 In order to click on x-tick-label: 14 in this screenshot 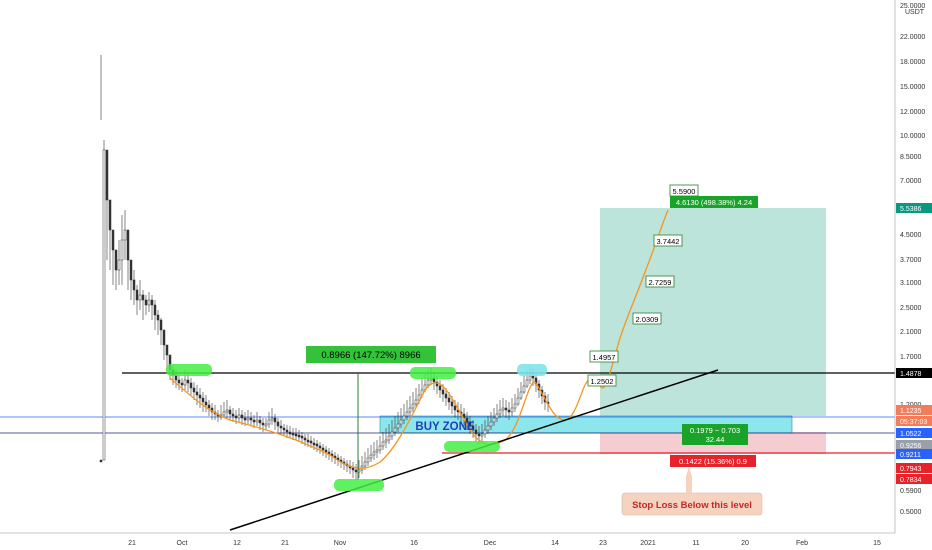, I will do `click(555, 543)`.